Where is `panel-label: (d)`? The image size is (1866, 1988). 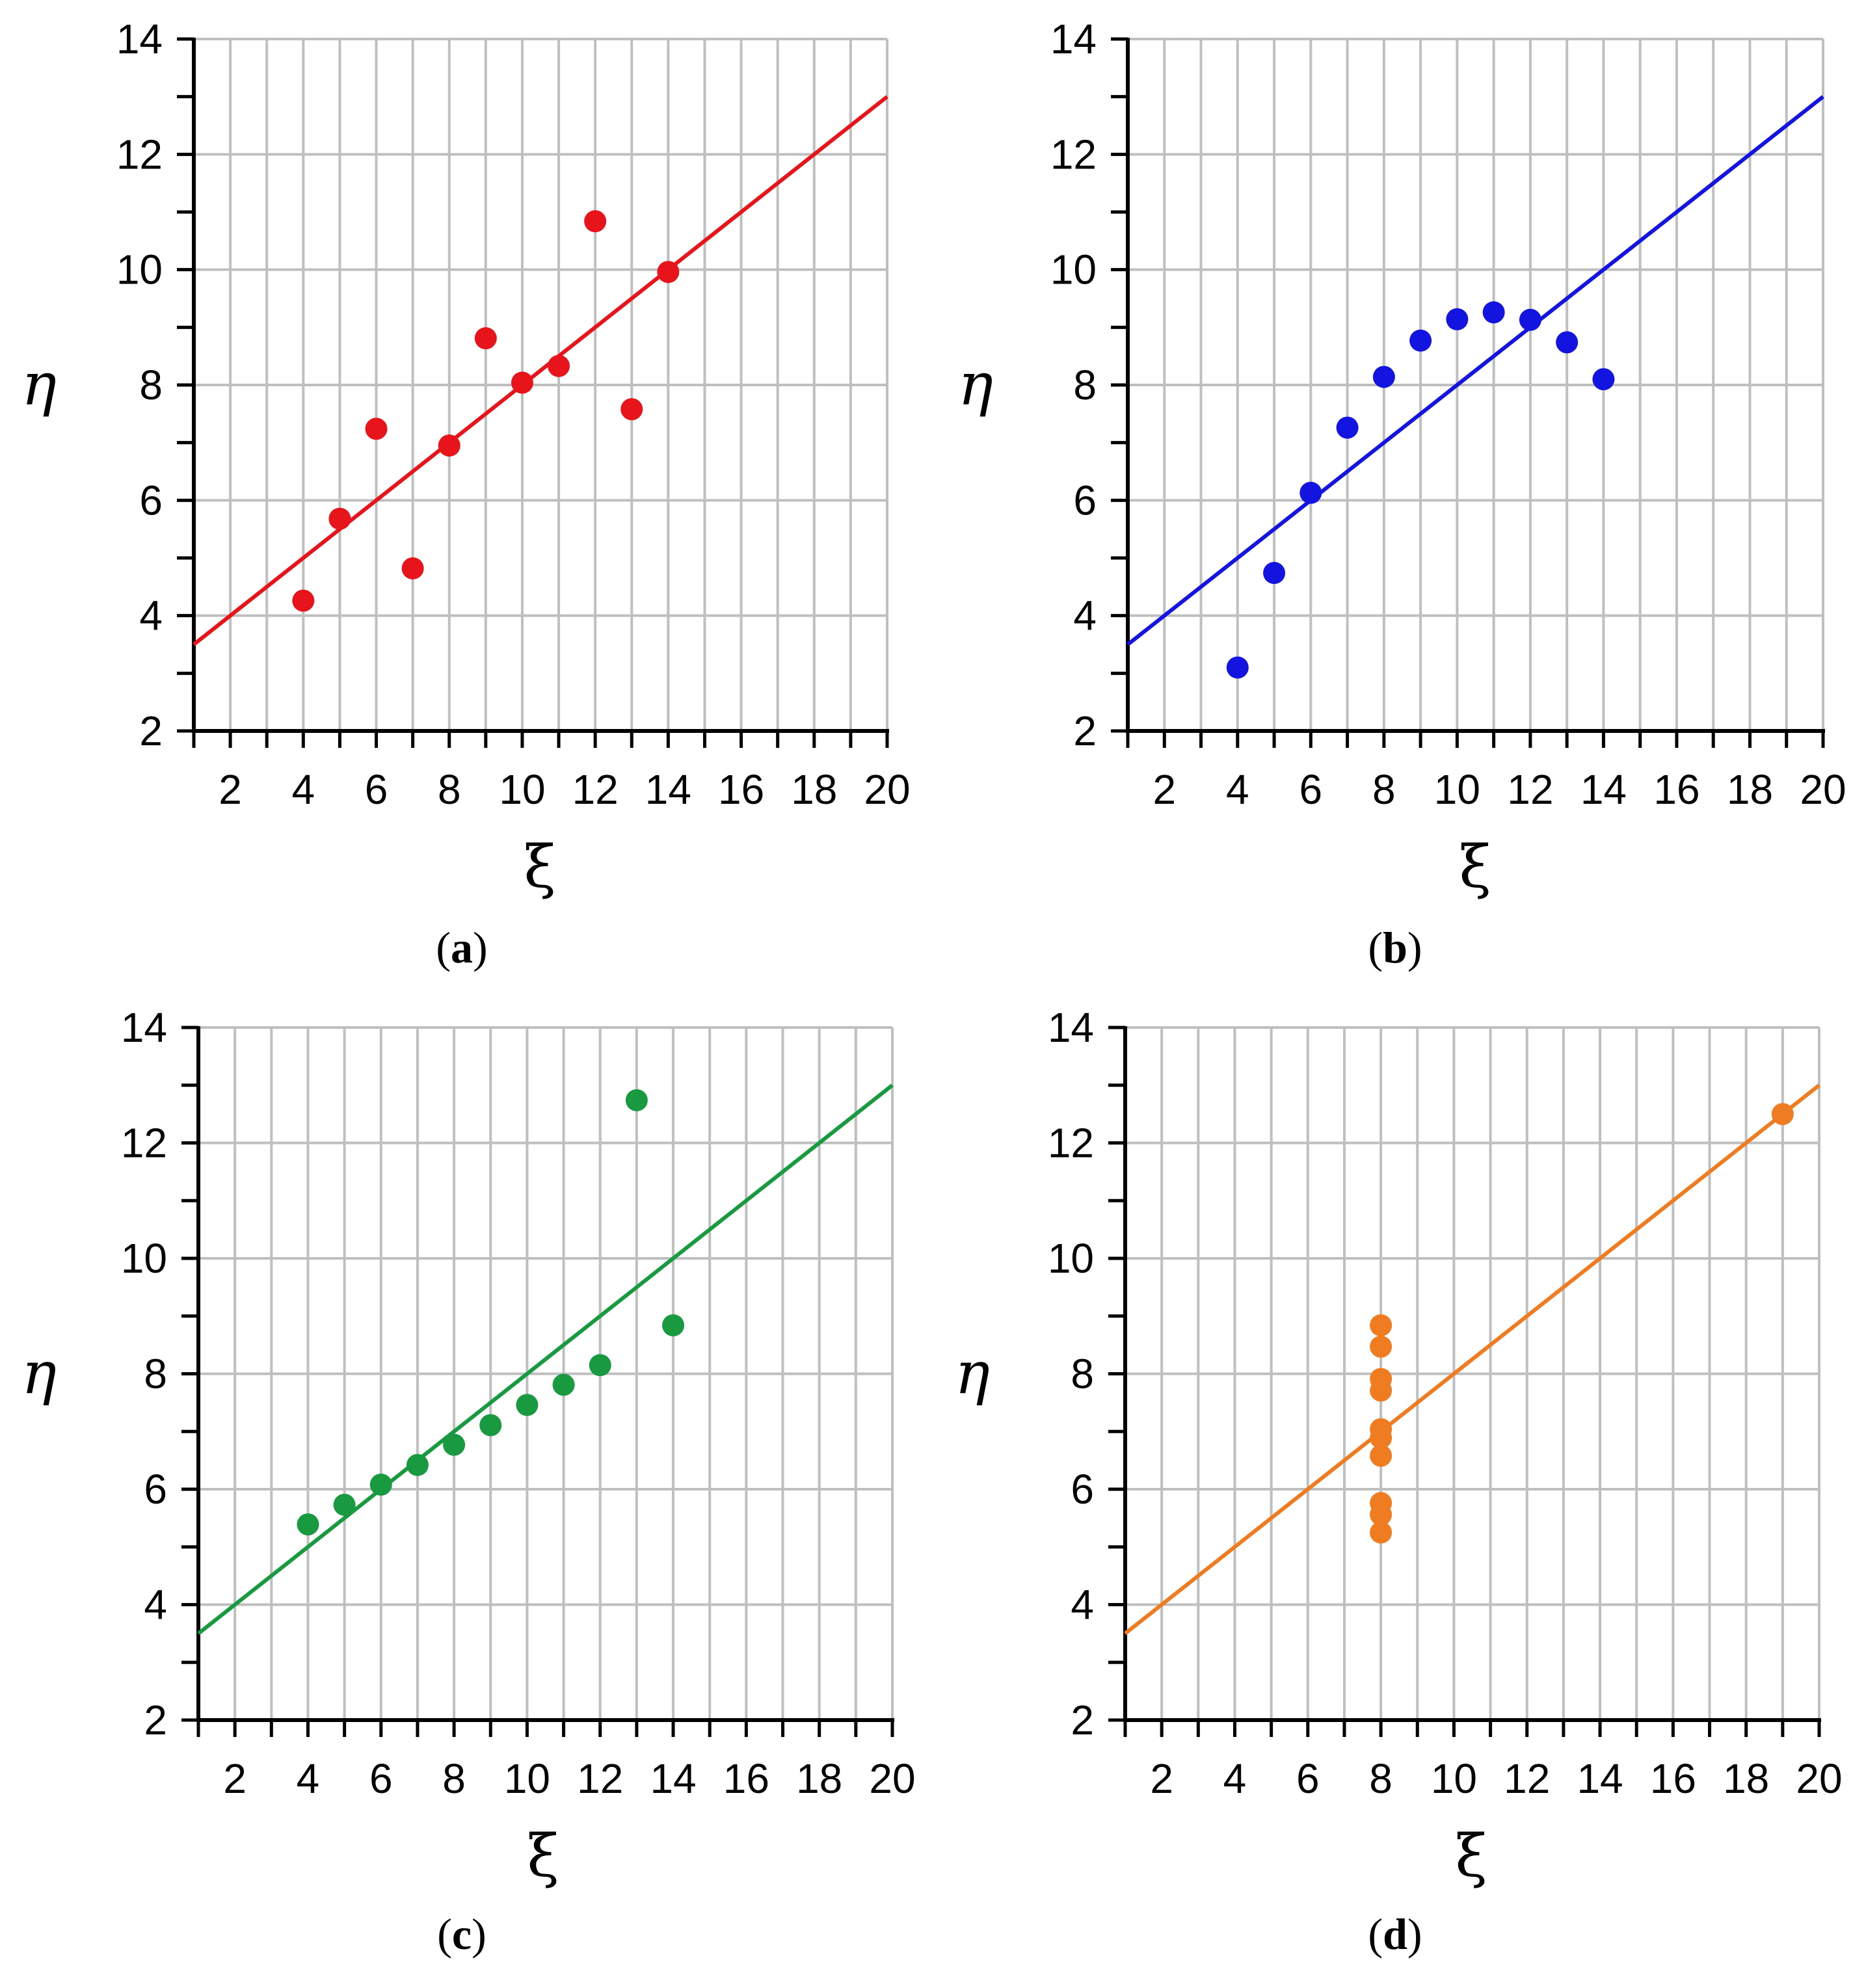 panel-label: (d) is located at coordinates (1395, 1934).